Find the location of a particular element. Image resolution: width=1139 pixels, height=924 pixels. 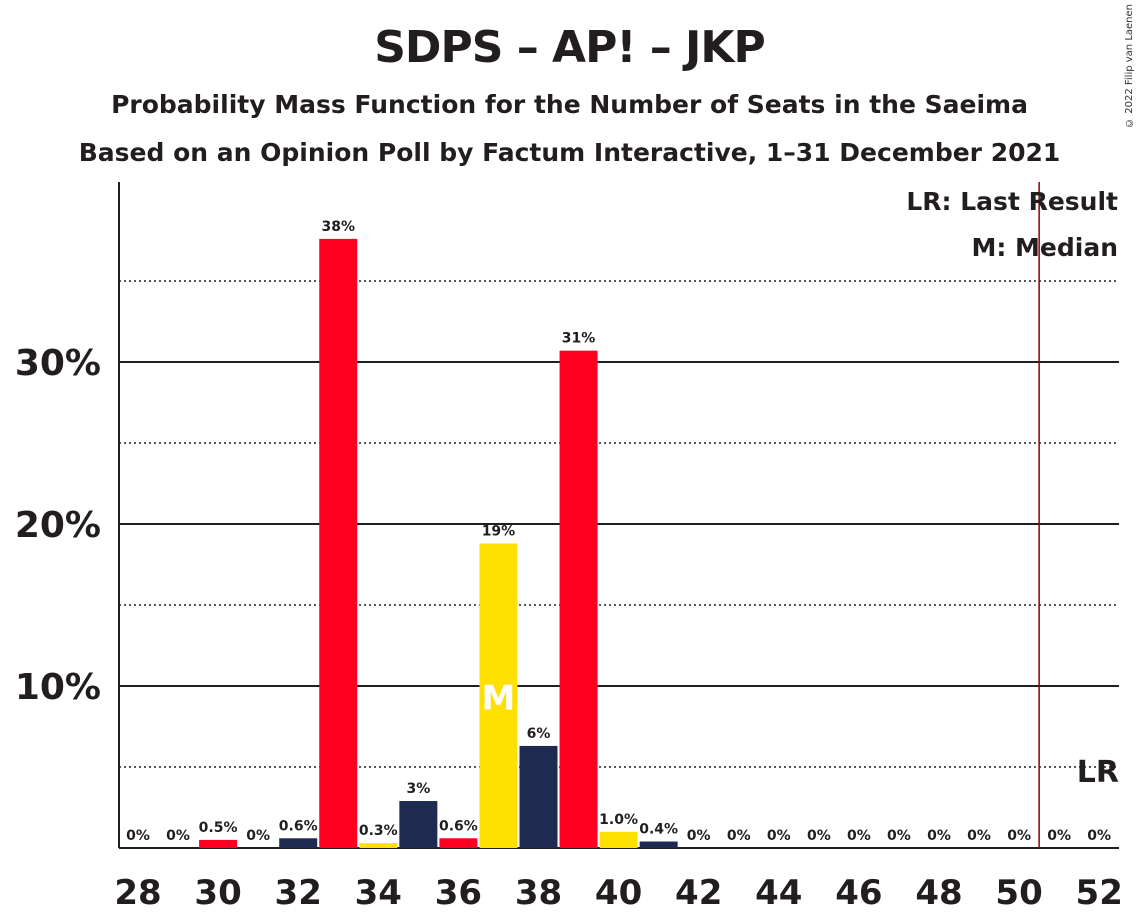

y-tick-label: 10% is located at coordinates (58, 687).